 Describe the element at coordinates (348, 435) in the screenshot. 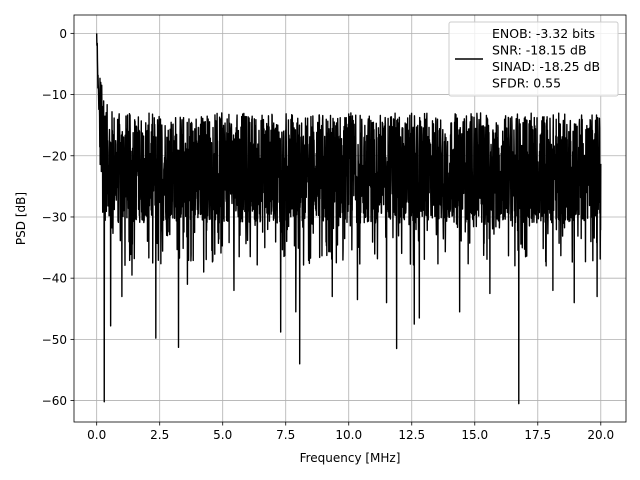

I see `x-tick-label: 10.0` at that location.